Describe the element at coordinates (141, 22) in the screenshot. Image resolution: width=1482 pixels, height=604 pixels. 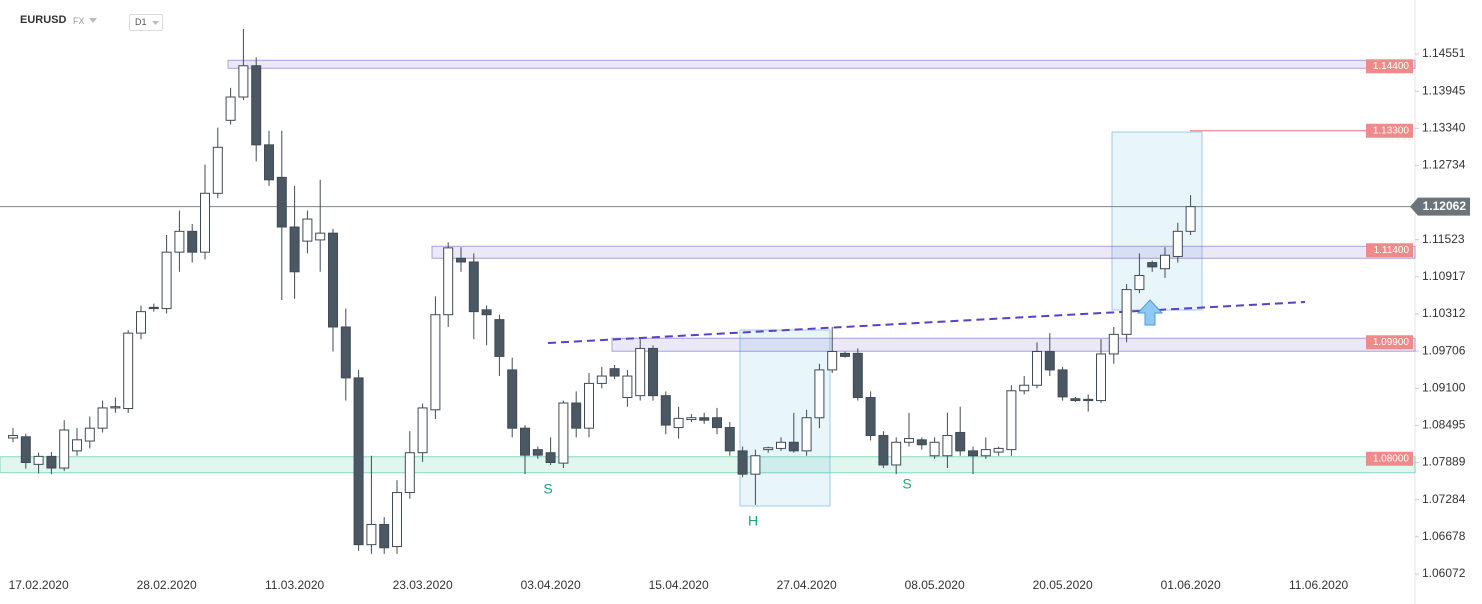
I see `interval: D1` at that location.